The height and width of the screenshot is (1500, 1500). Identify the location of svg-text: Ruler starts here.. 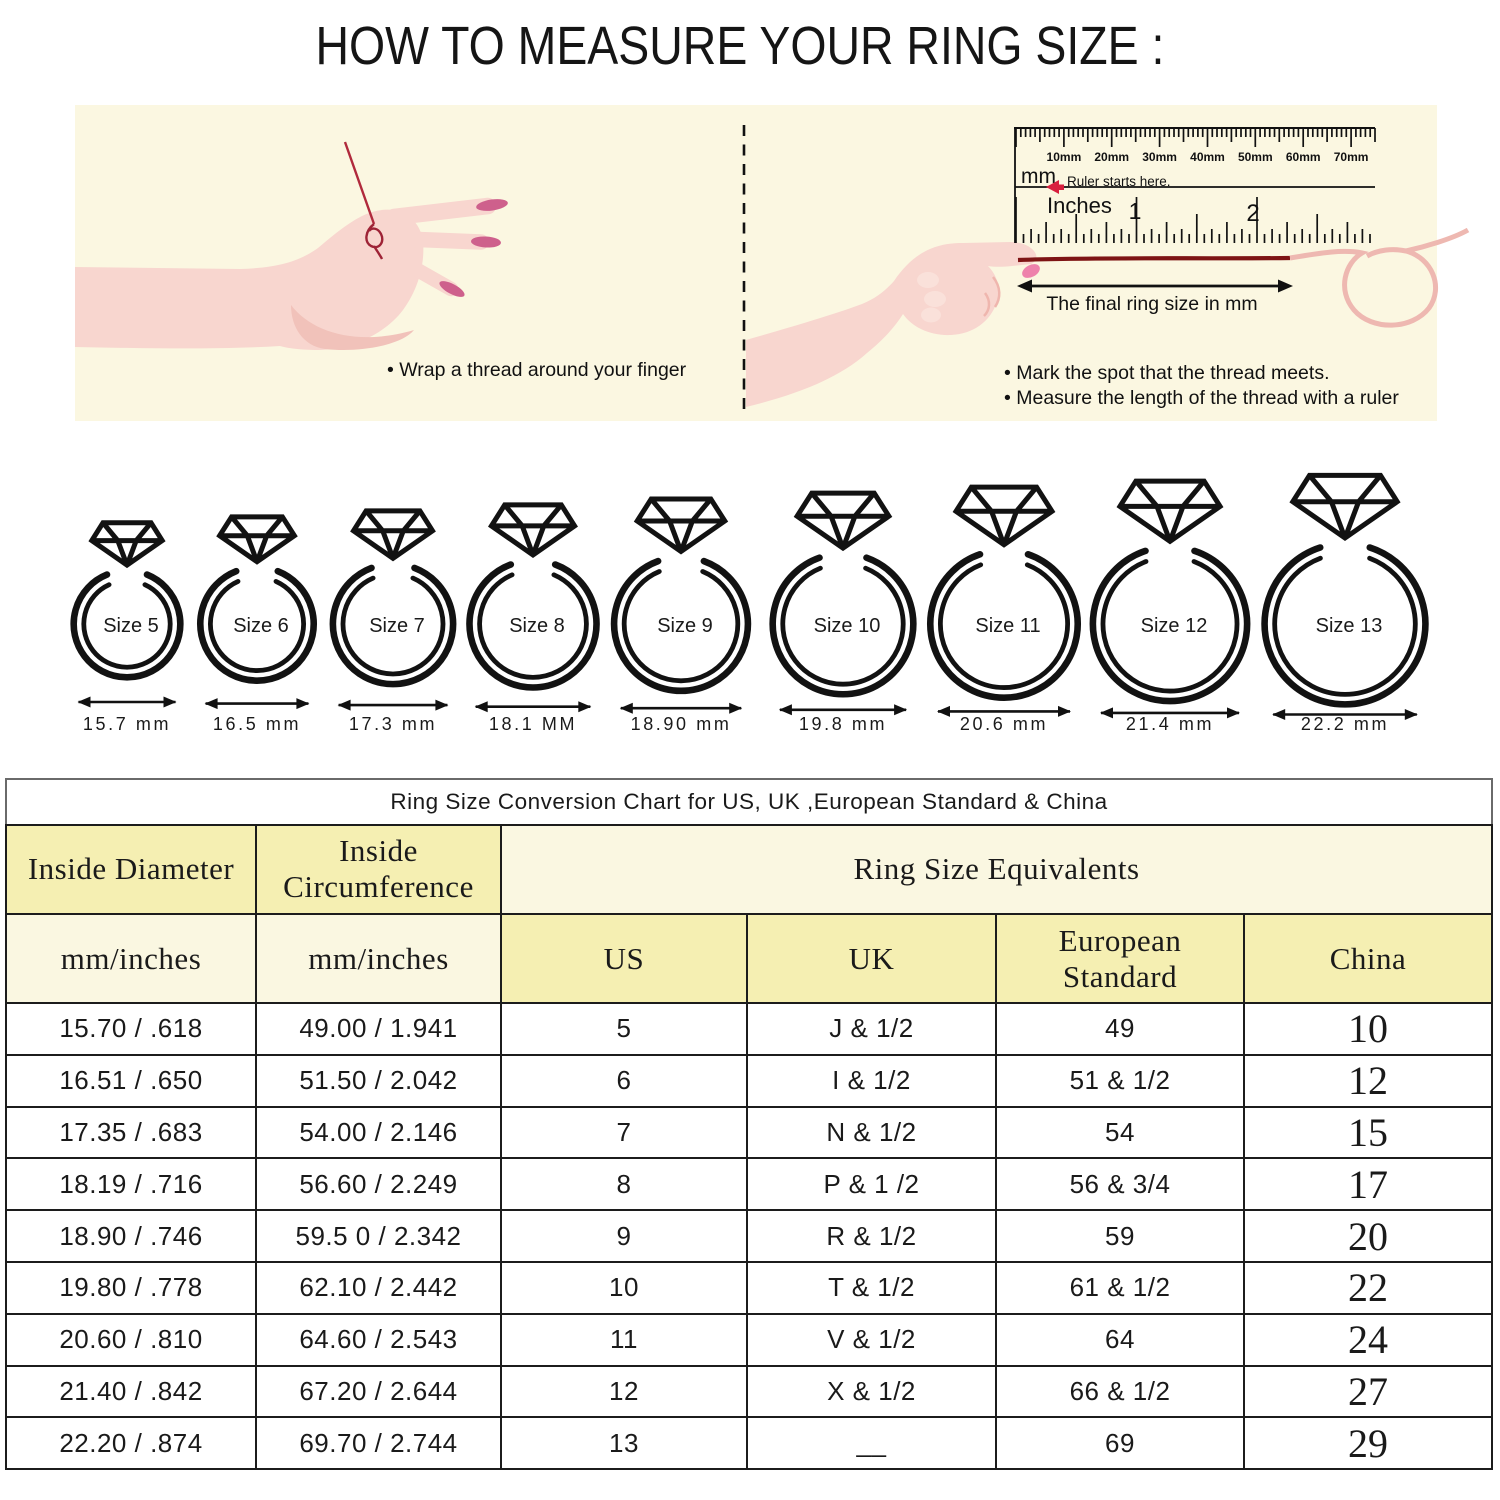
(1119, 181).